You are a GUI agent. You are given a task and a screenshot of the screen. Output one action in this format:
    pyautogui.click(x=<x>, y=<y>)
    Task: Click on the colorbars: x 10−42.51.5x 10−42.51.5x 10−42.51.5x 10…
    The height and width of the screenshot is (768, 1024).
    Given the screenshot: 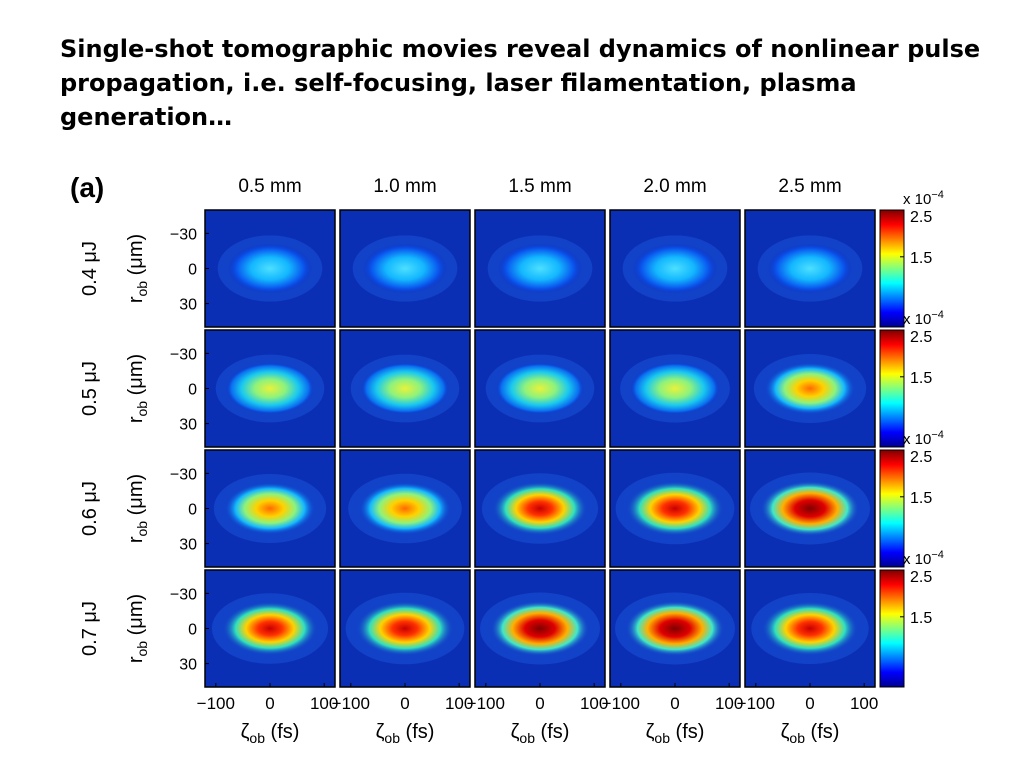 What is the action you would take?
    pyautogui.click(x=911, y=438)
    